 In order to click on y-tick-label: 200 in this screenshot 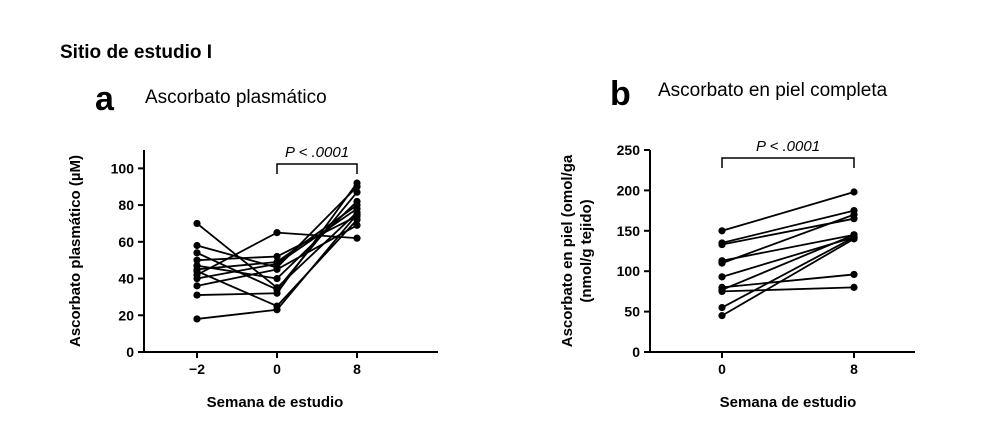, I will do `click(629, 190)`.